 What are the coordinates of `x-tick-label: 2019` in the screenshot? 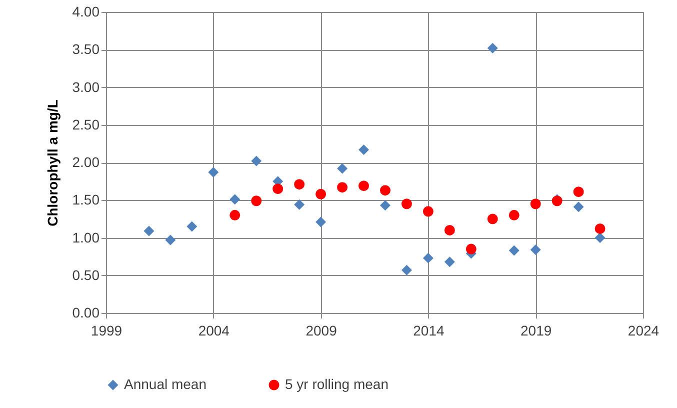 It's located at (536, 330).